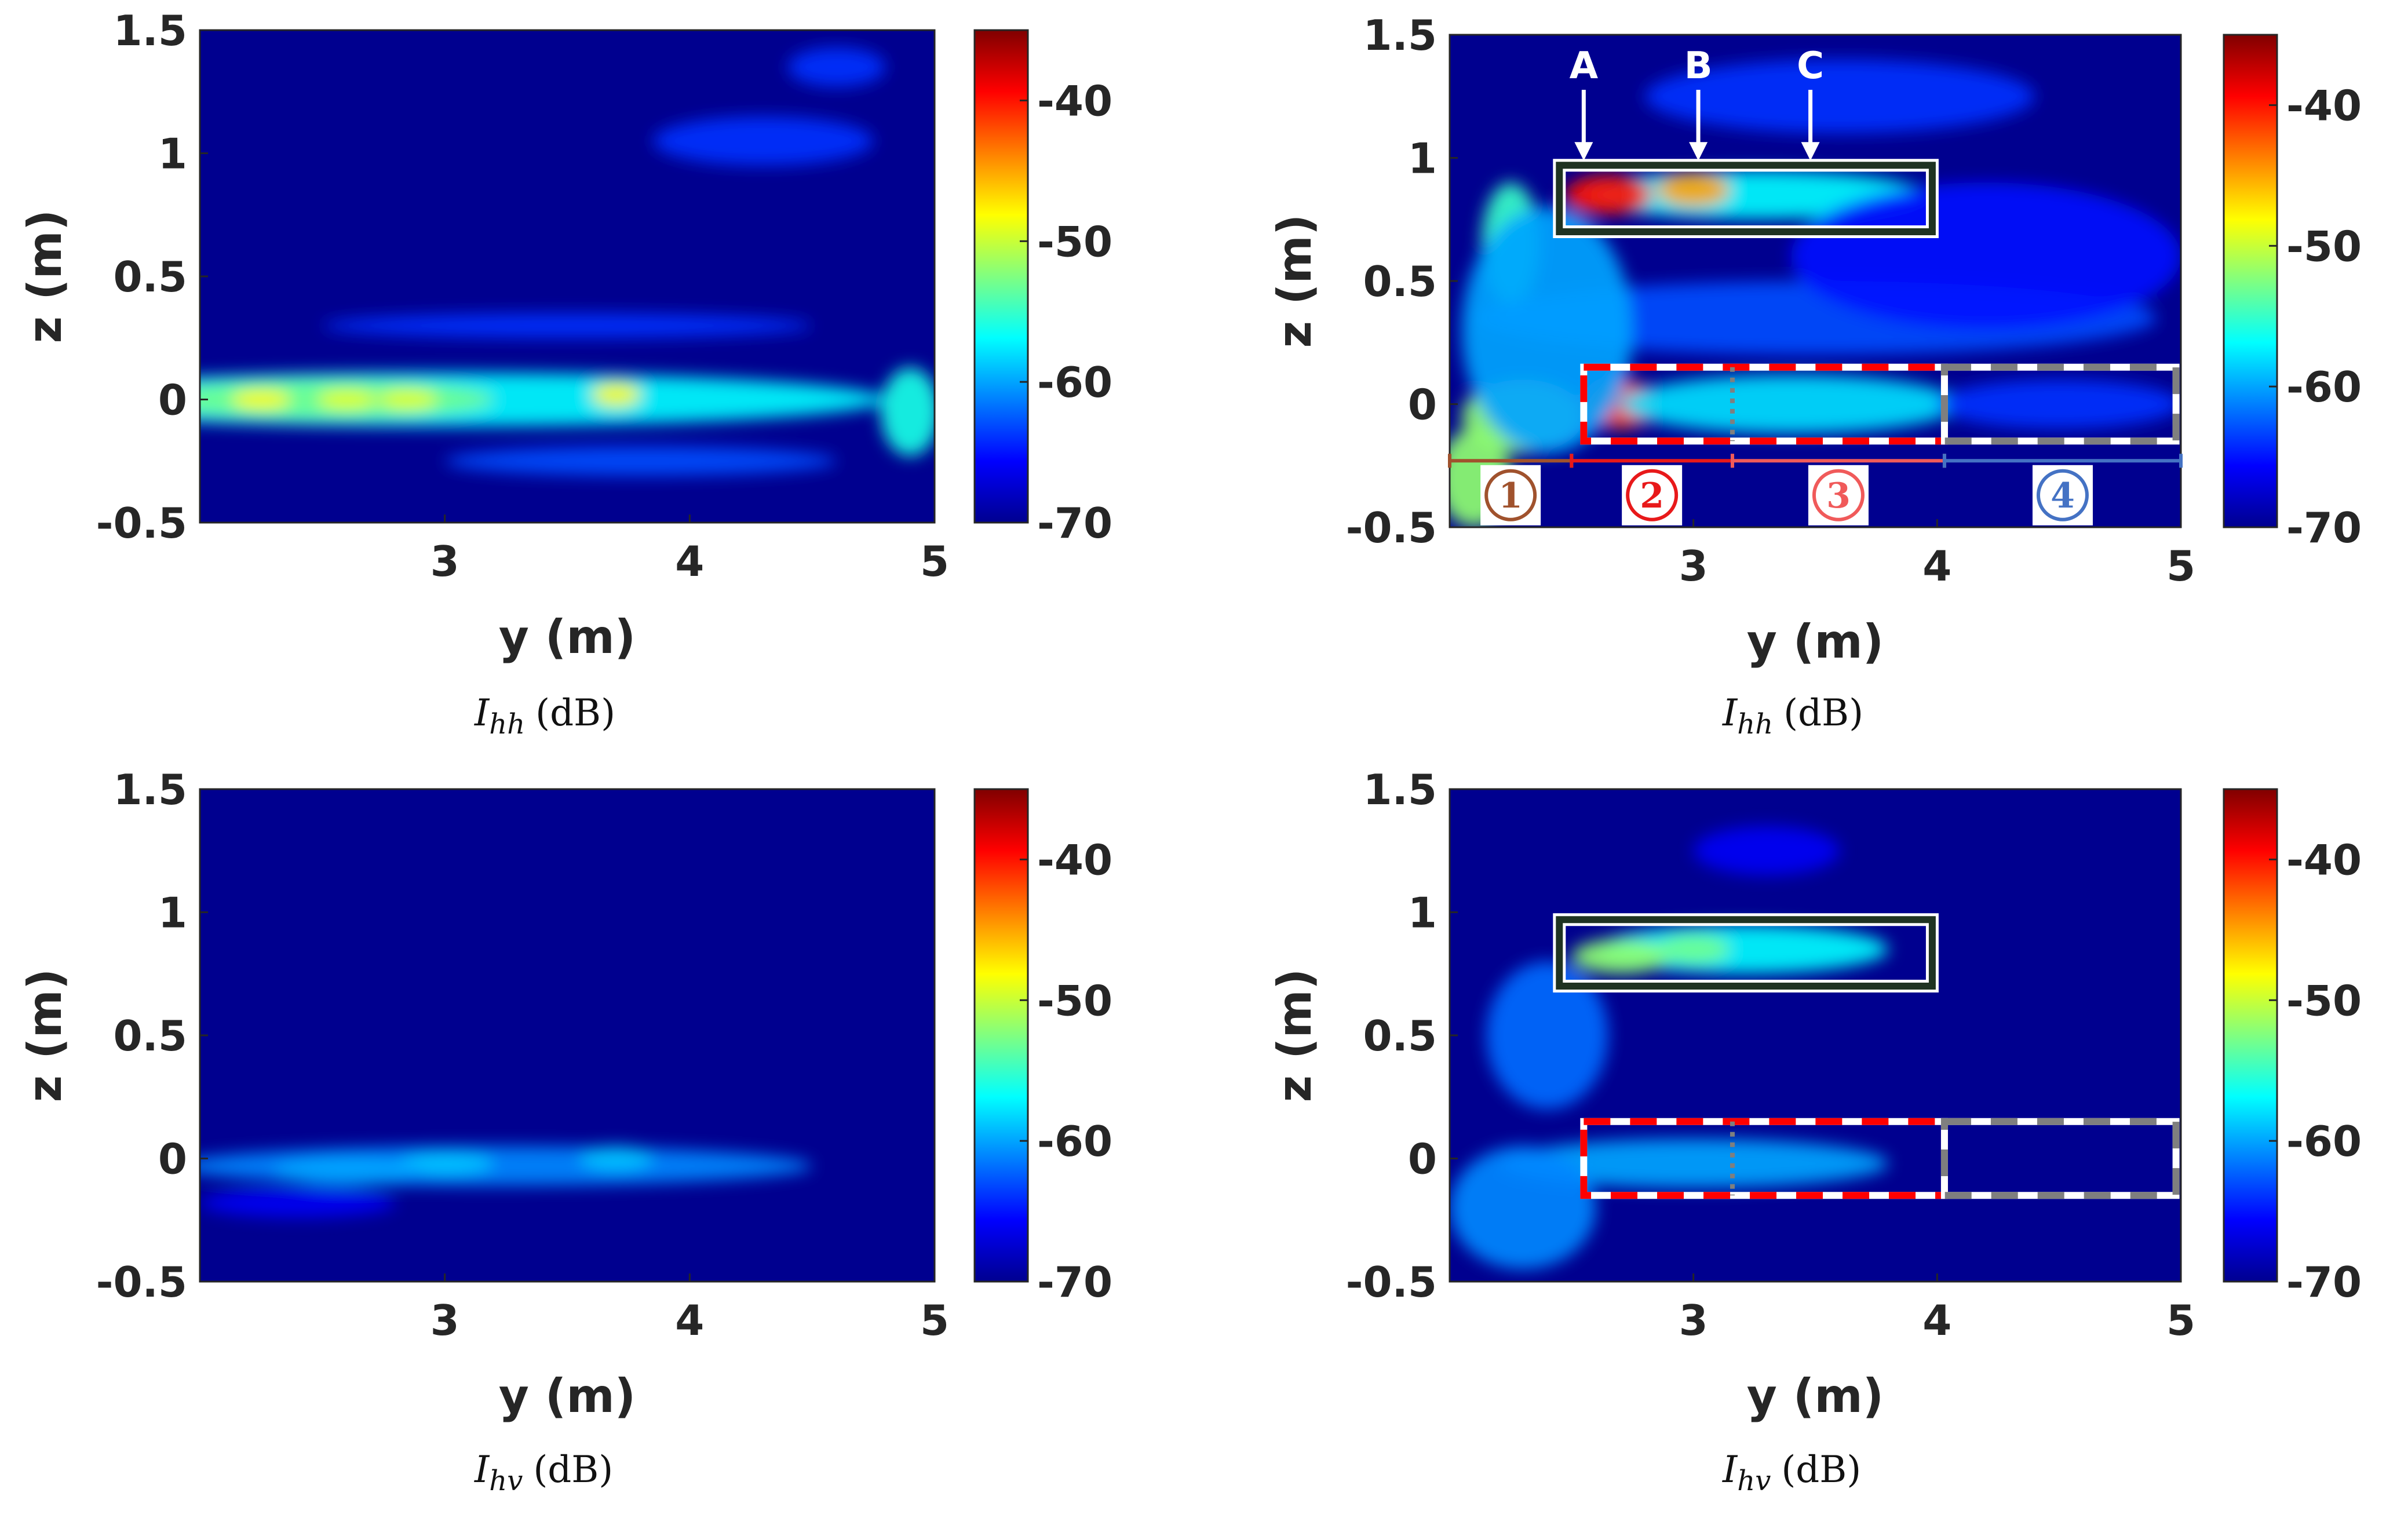  I want to click on target-box, so click(1746, 953).